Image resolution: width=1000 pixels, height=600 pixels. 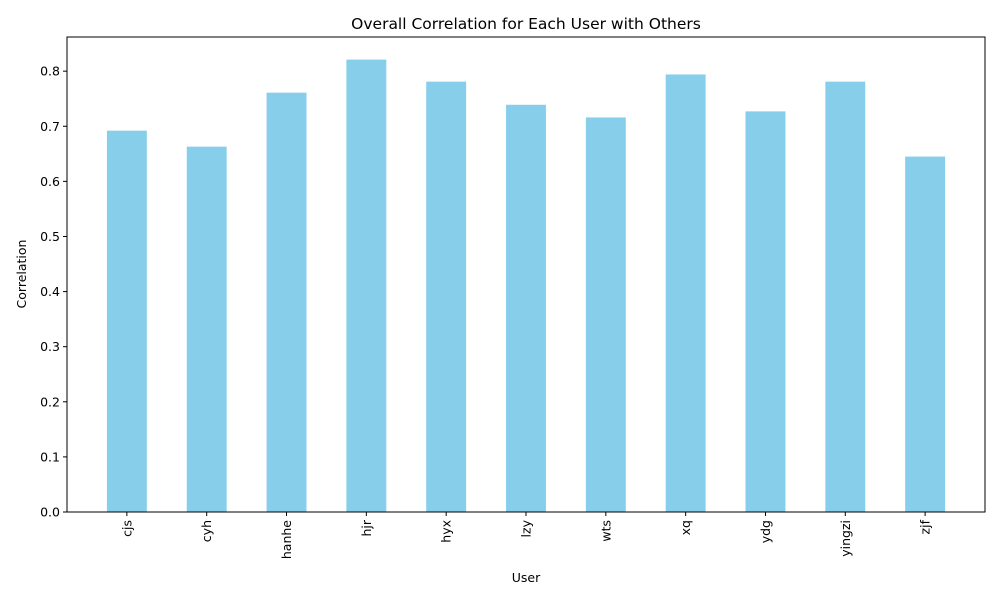 I want to click on x-tick-label-ydg: ydg, so click(x=765, y=531).